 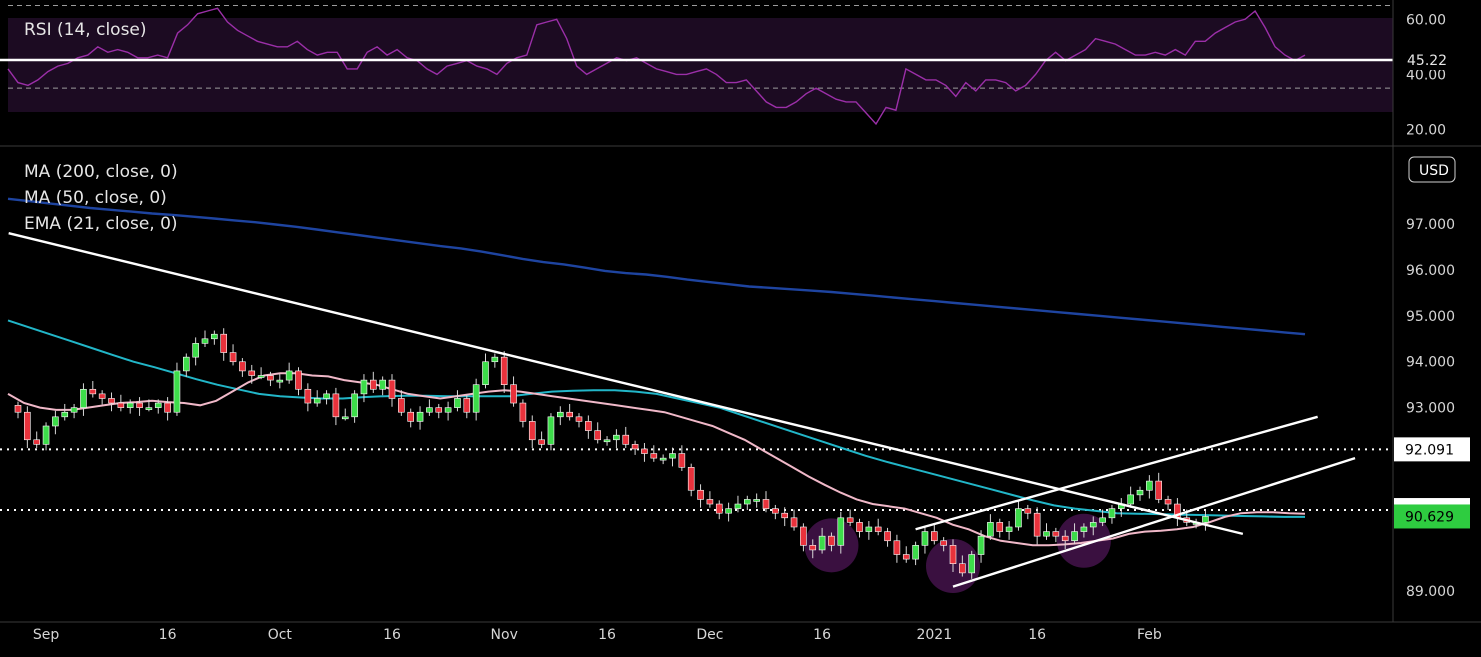 I want to click on rsi-reference-flag: 45.22, so click(x=1422, y=59).